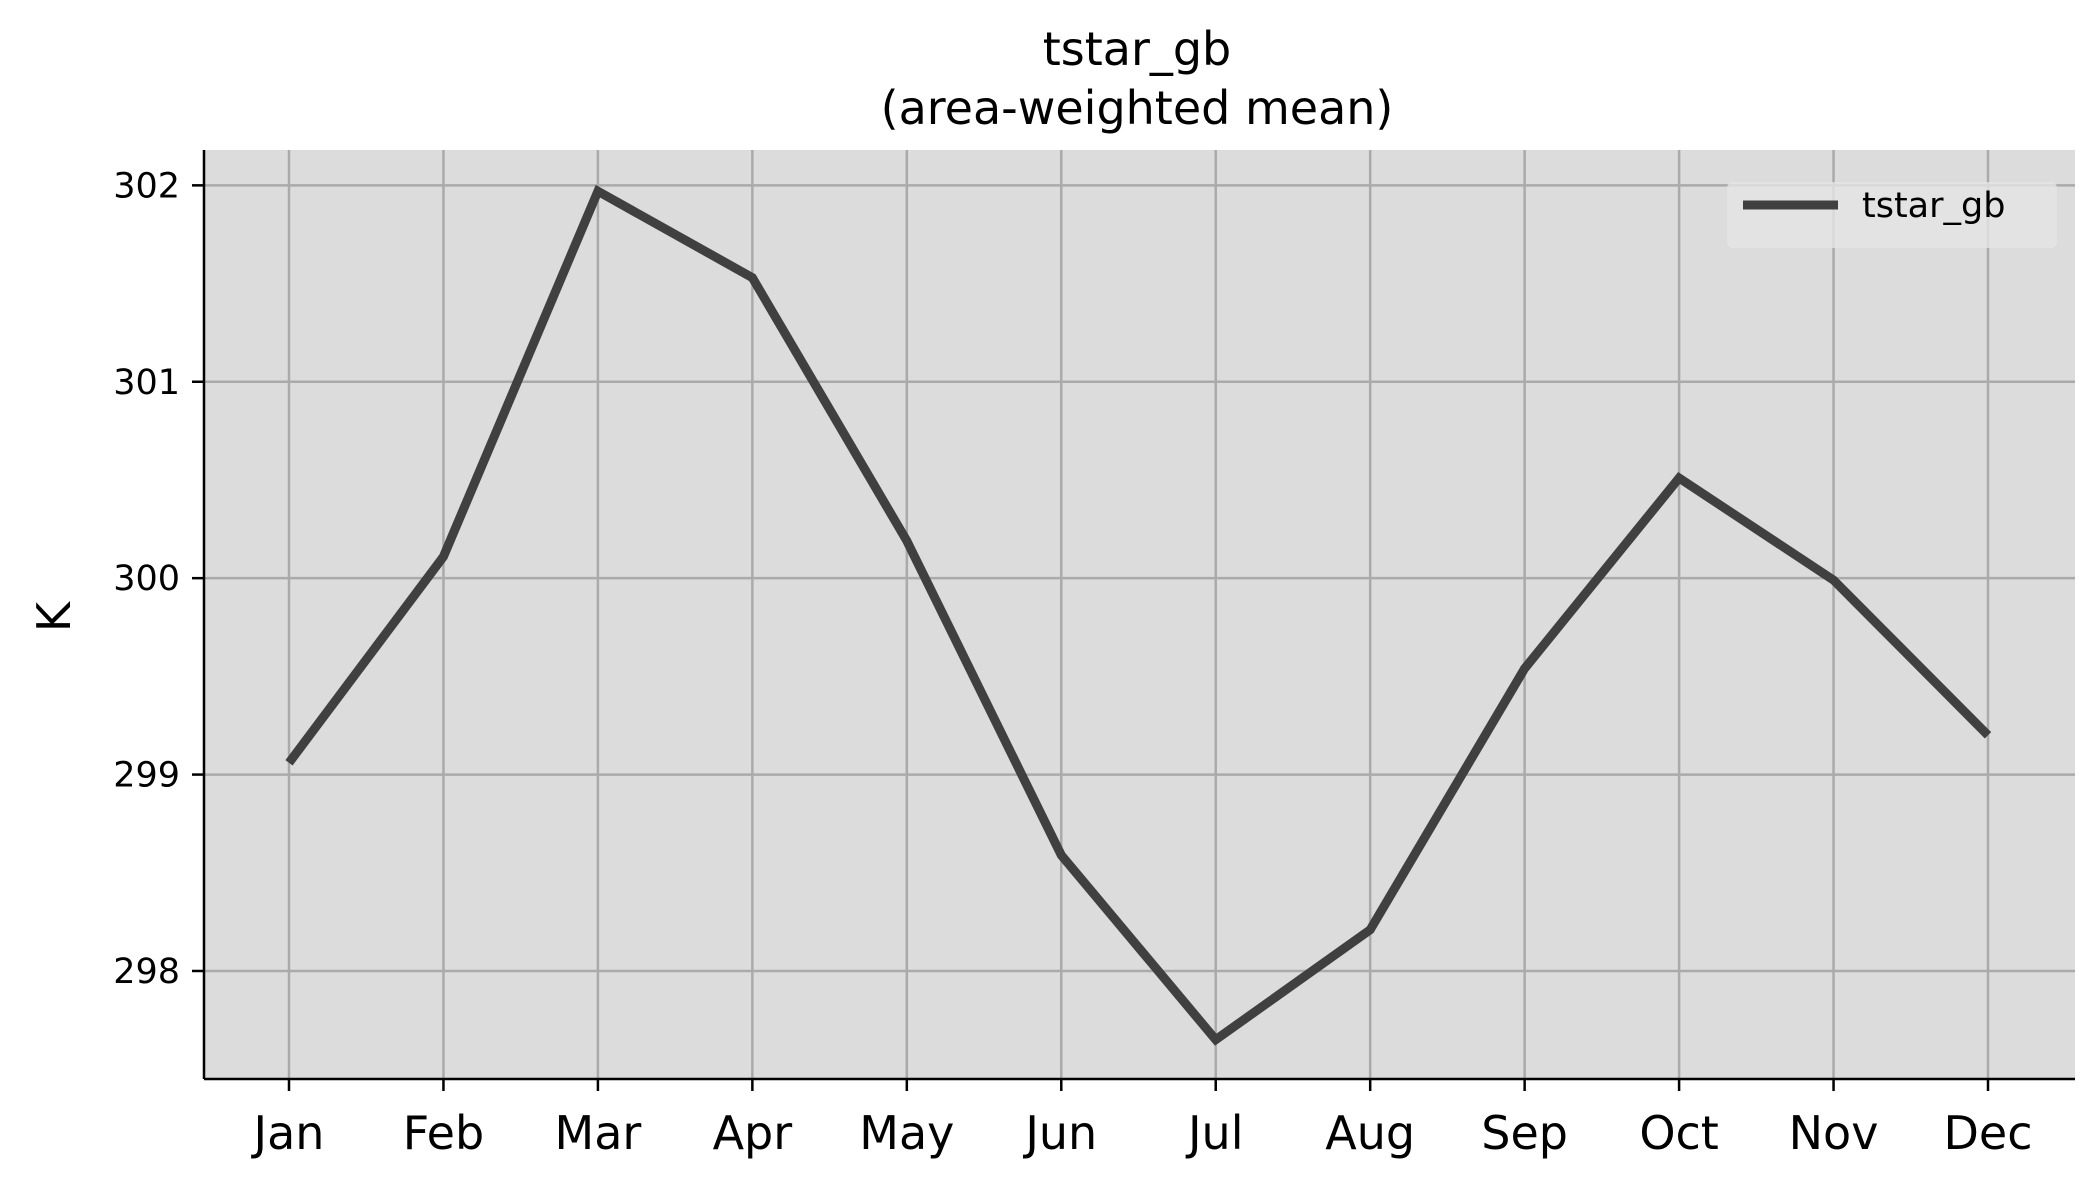  I want to click on x-tick-label: Aug, so click(1370, 1133).